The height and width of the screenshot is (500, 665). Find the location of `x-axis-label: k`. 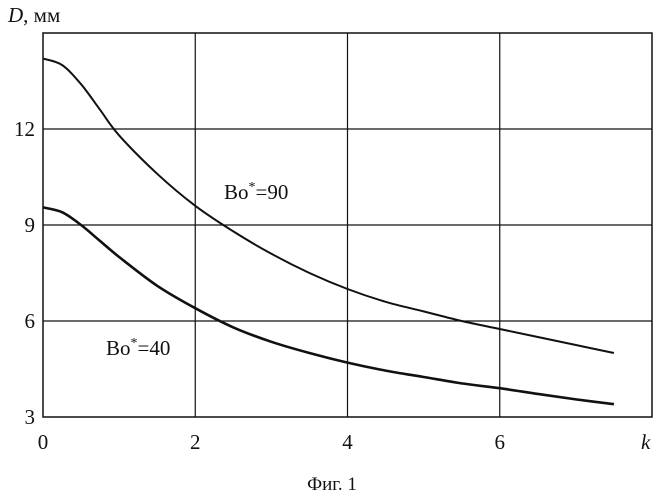

x-axis-label: k is located at coordinates (646, 442).